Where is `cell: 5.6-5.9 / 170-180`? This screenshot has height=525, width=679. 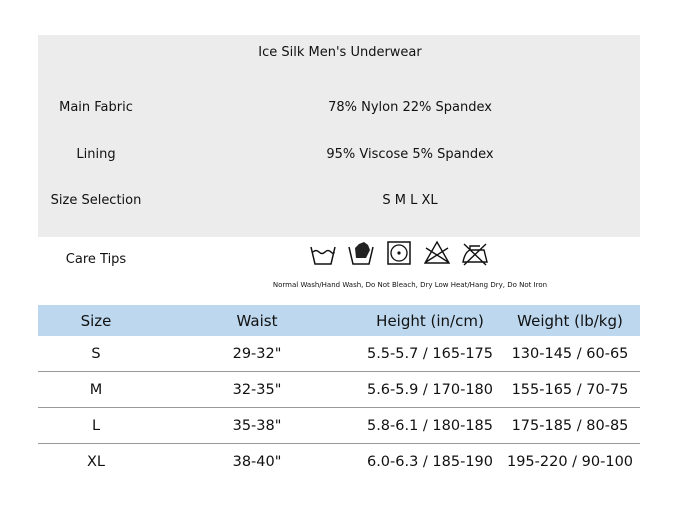 cell: 5.6-5.9 / 170-180 is located at coordinates (430, 389).